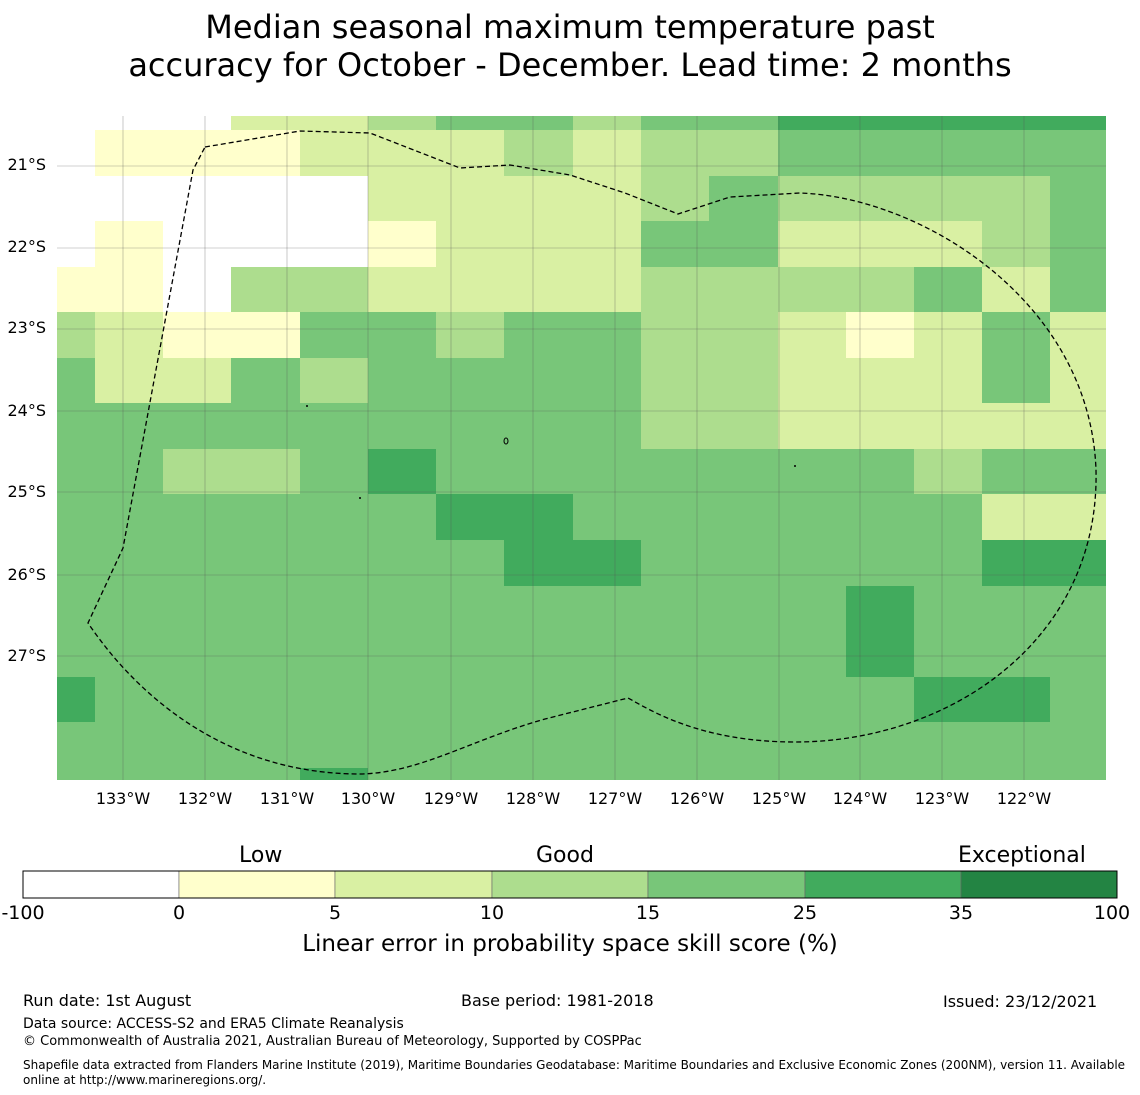 Image resolution: width=1140 pixels, height=1095 pixels. I want to click on colorbar, so click(570, 884).